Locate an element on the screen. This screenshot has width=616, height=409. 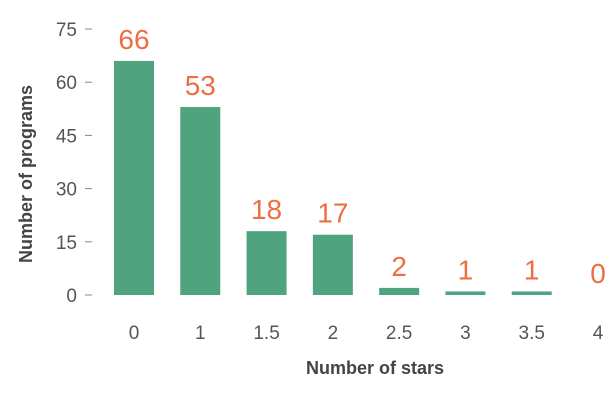
x-axis-title: Number of stars is located at coordinates (375, 368).